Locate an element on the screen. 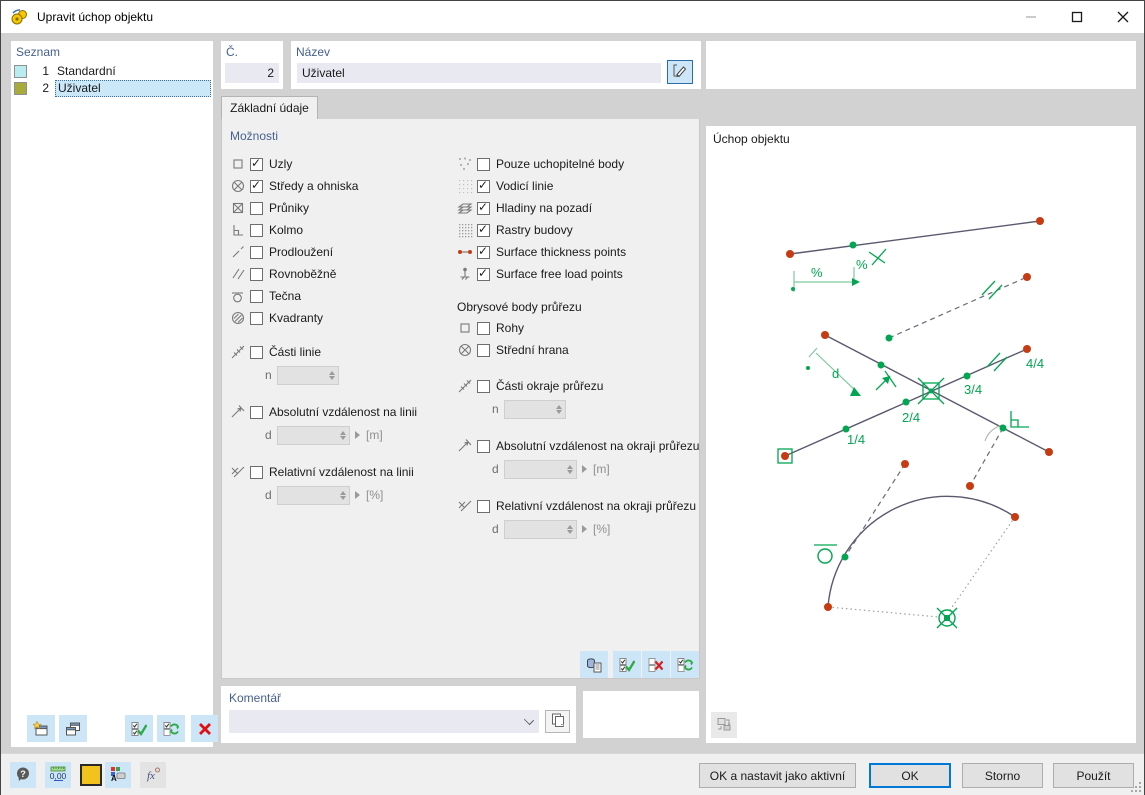 This screenshot has width=1145, height=795. intersection-icon is located at coordinates (238, 208).